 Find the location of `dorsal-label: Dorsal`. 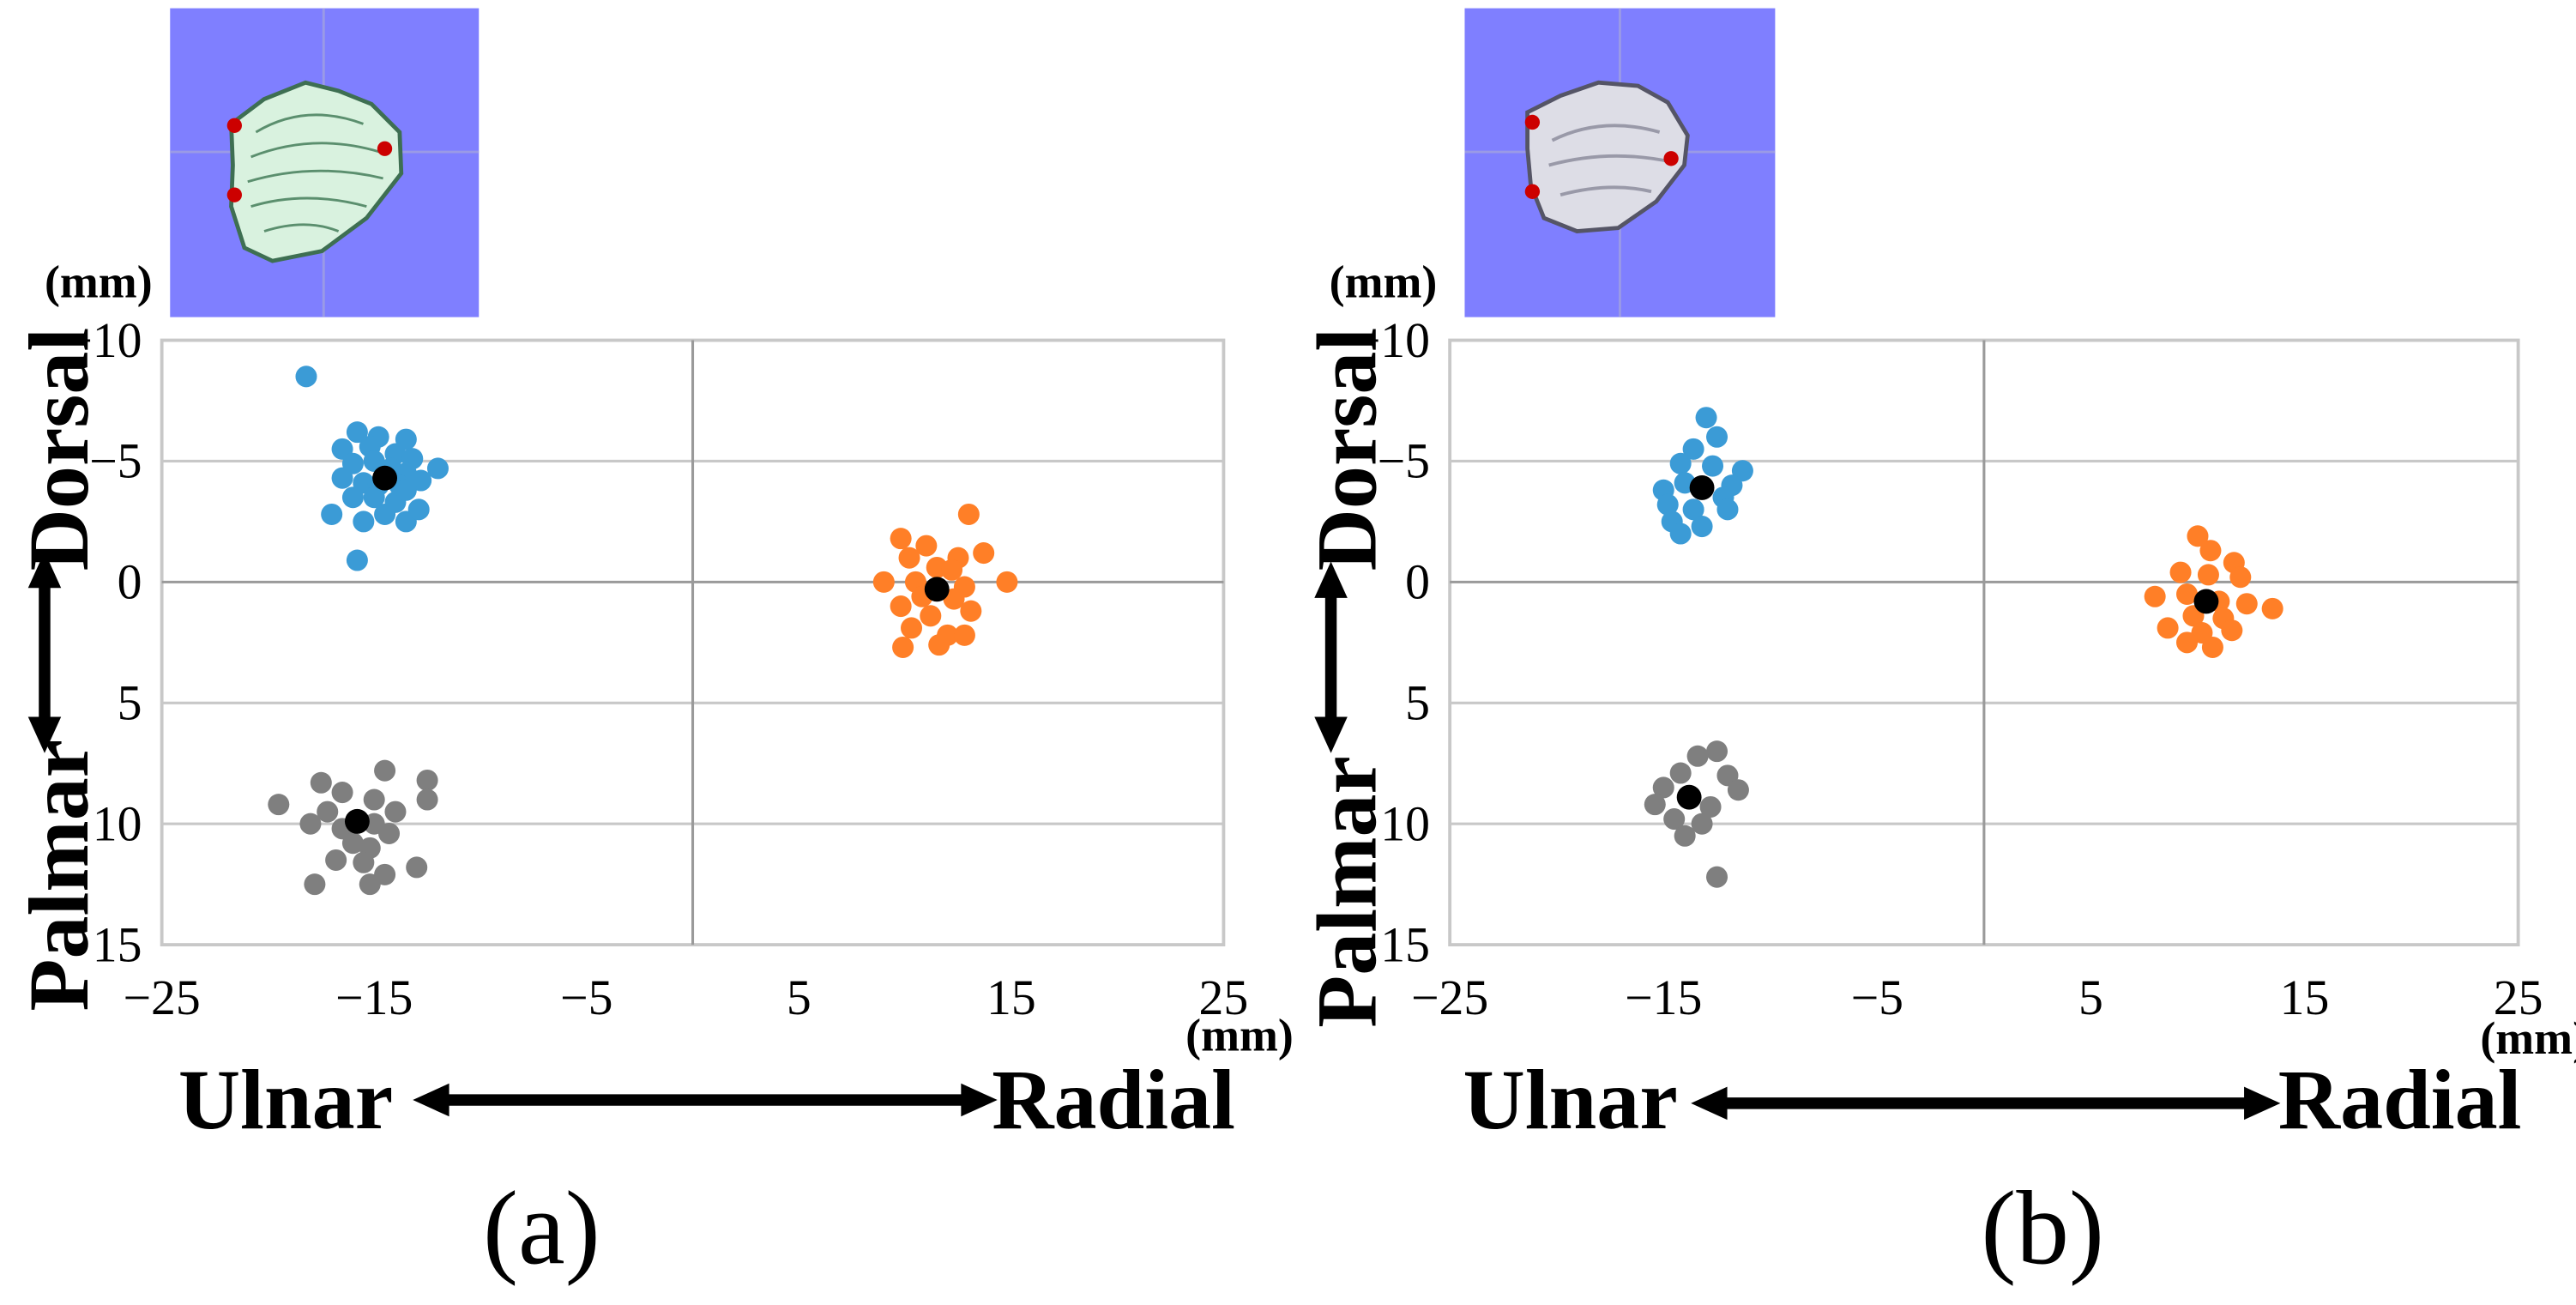

dorsal-label: Dorsal is located at coordinates (59, 450).